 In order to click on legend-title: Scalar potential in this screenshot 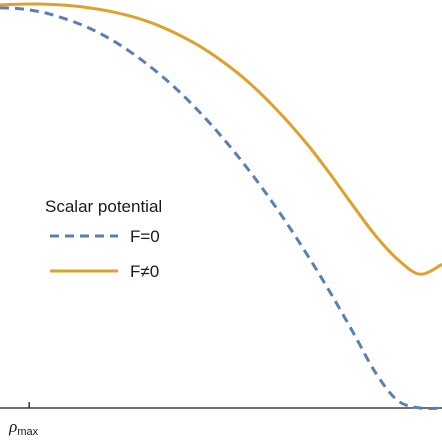, I will do `click(103, 206)`.